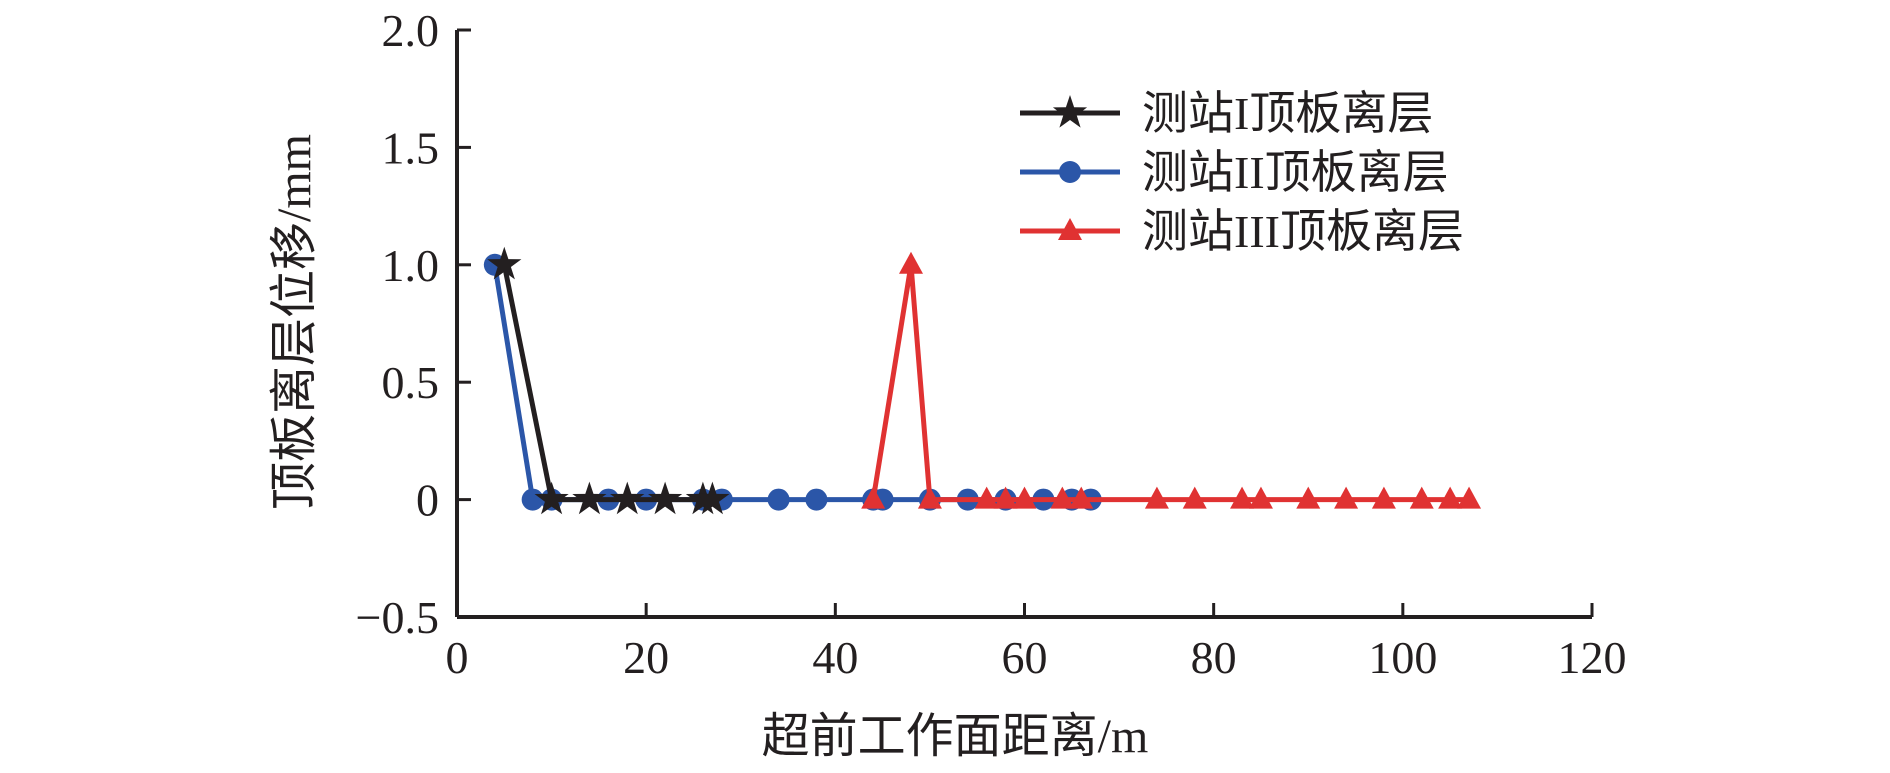  I want to click on legend-label: 测站II顶板离层, so click(1295, 172).